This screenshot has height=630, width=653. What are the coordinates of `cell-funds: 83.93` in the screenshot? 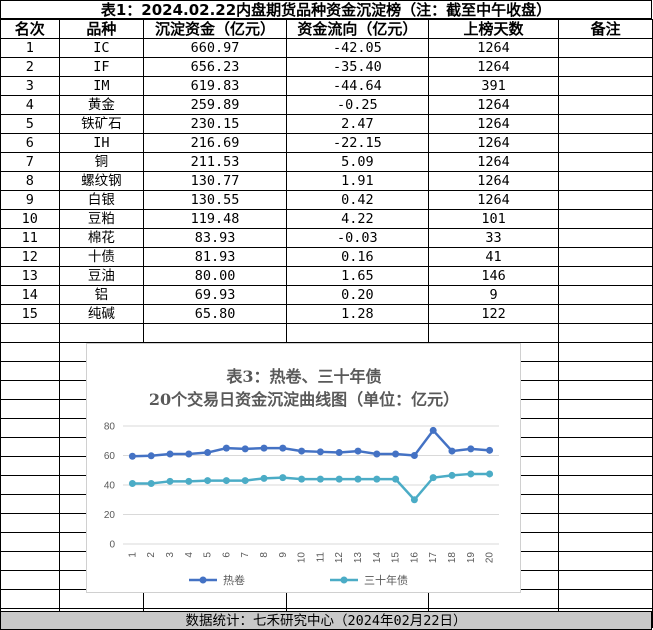 It's located at (215, 238).